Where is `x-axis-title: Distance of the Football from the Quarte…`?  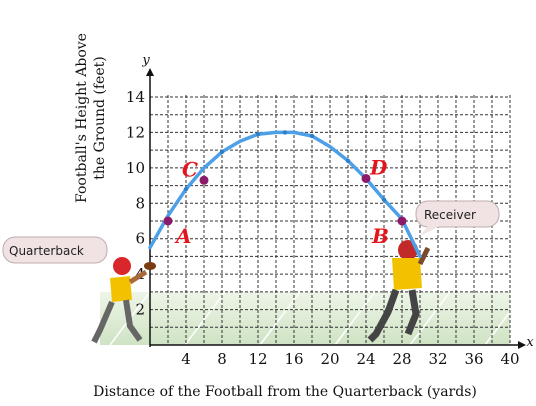
x-axis-title: Distance of the Football from the Quarte… is located at coordinates (285, 392).